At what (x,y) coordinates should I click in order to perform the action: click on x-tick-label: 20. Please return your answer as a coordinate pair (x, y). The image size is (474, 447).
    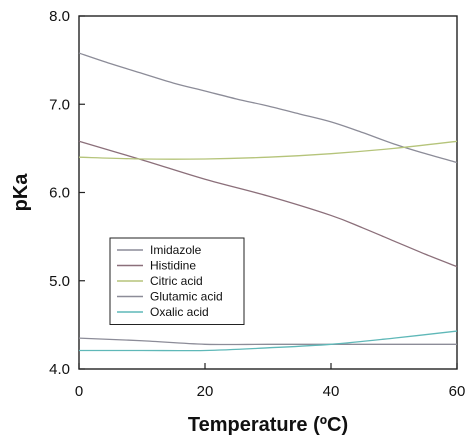
    Looking at the image, I should click on (205, 391).